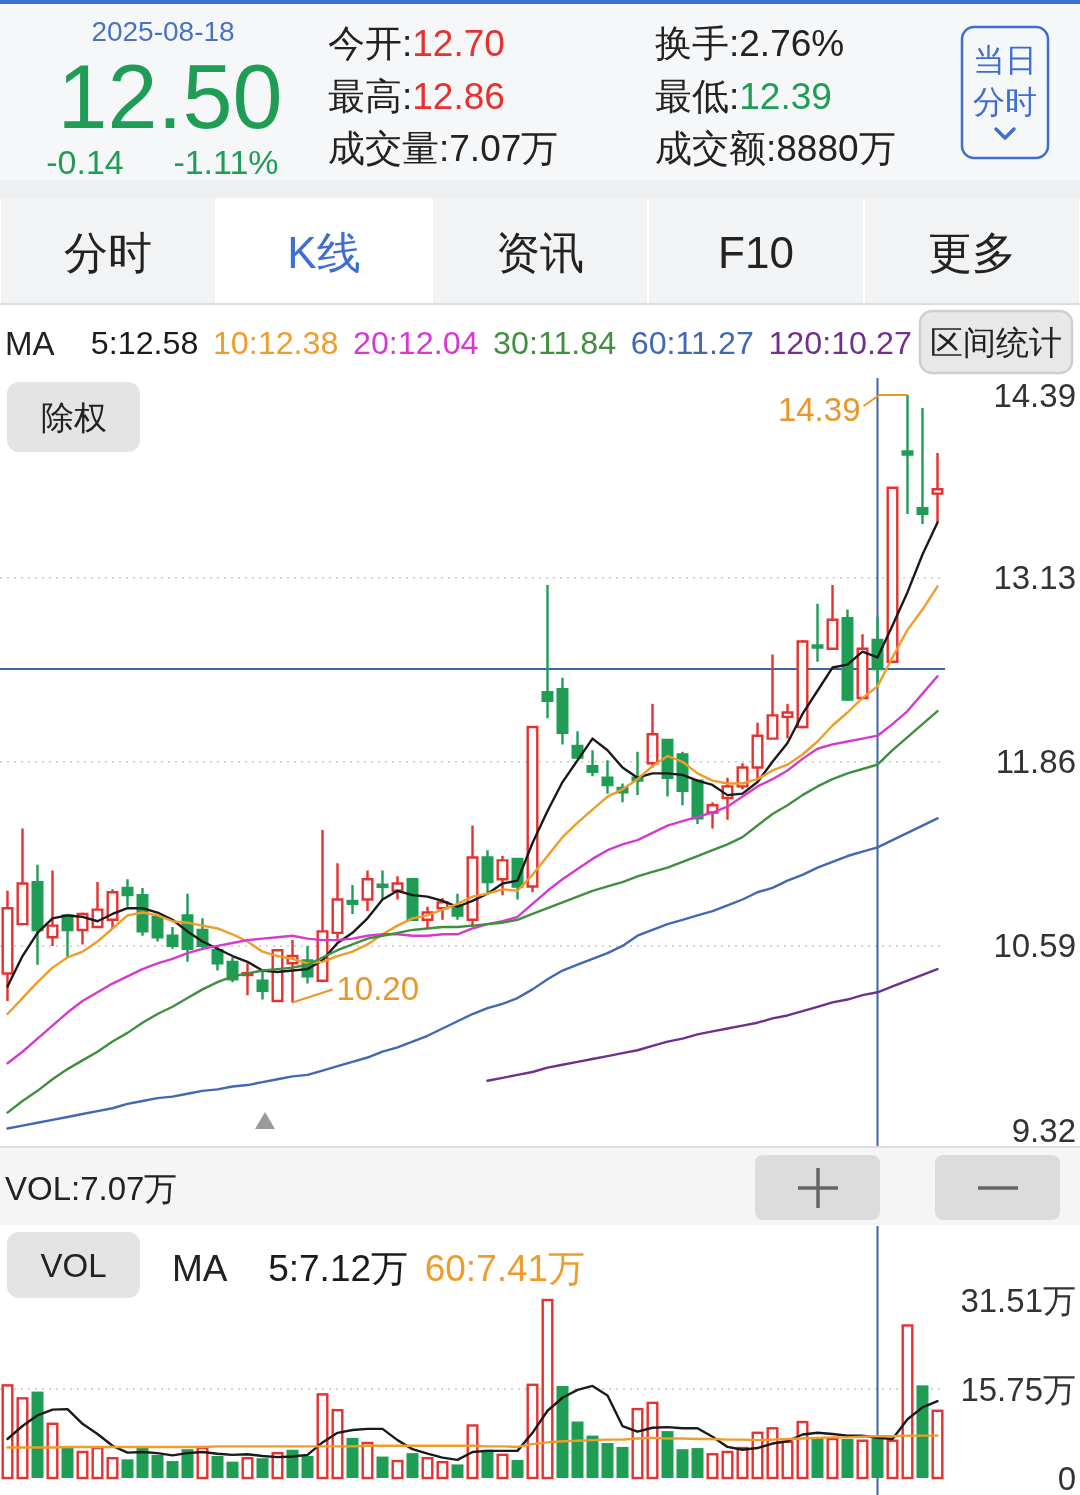  Describe the element at coordinates (73, 1265) in the screenshot. I see `text: VOL` at that location.